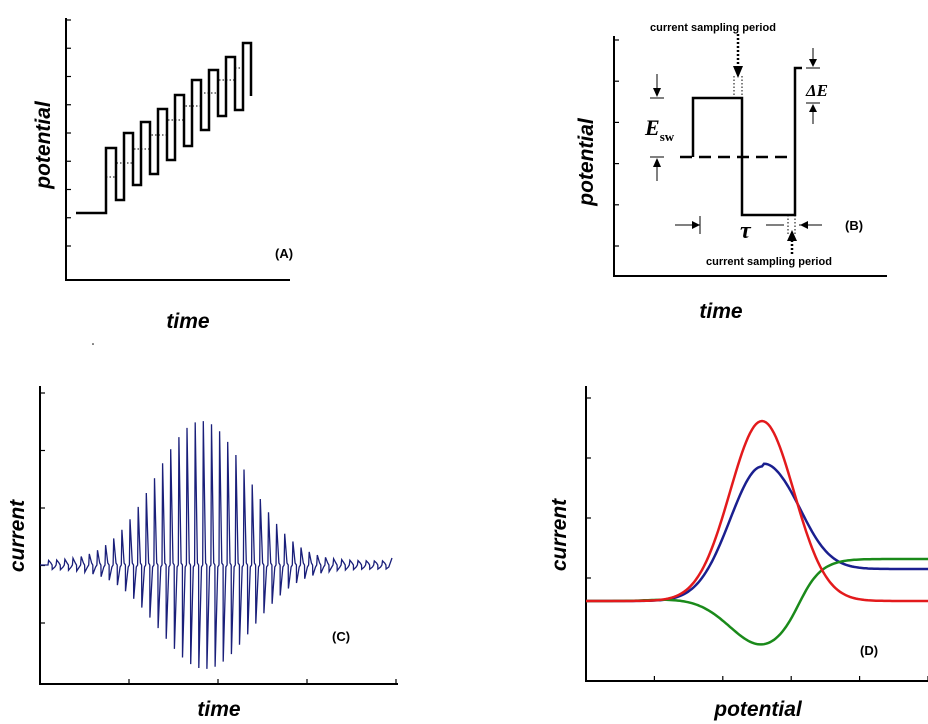  I want to click on panel-b-deltae-label: ΔE, so click(816, 90).